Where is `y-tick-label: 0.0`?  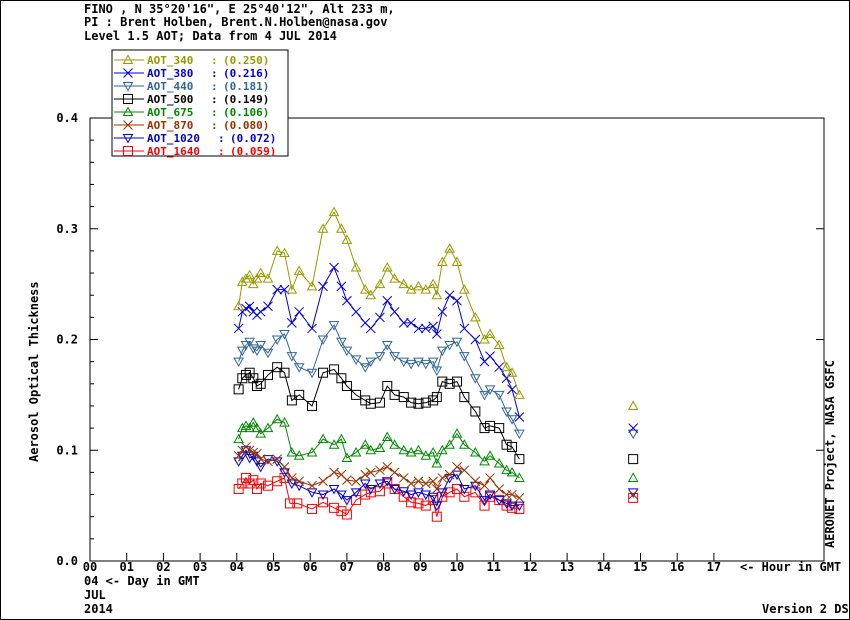
y-tick-label: 0.0 is located at coordinates (67, 561).